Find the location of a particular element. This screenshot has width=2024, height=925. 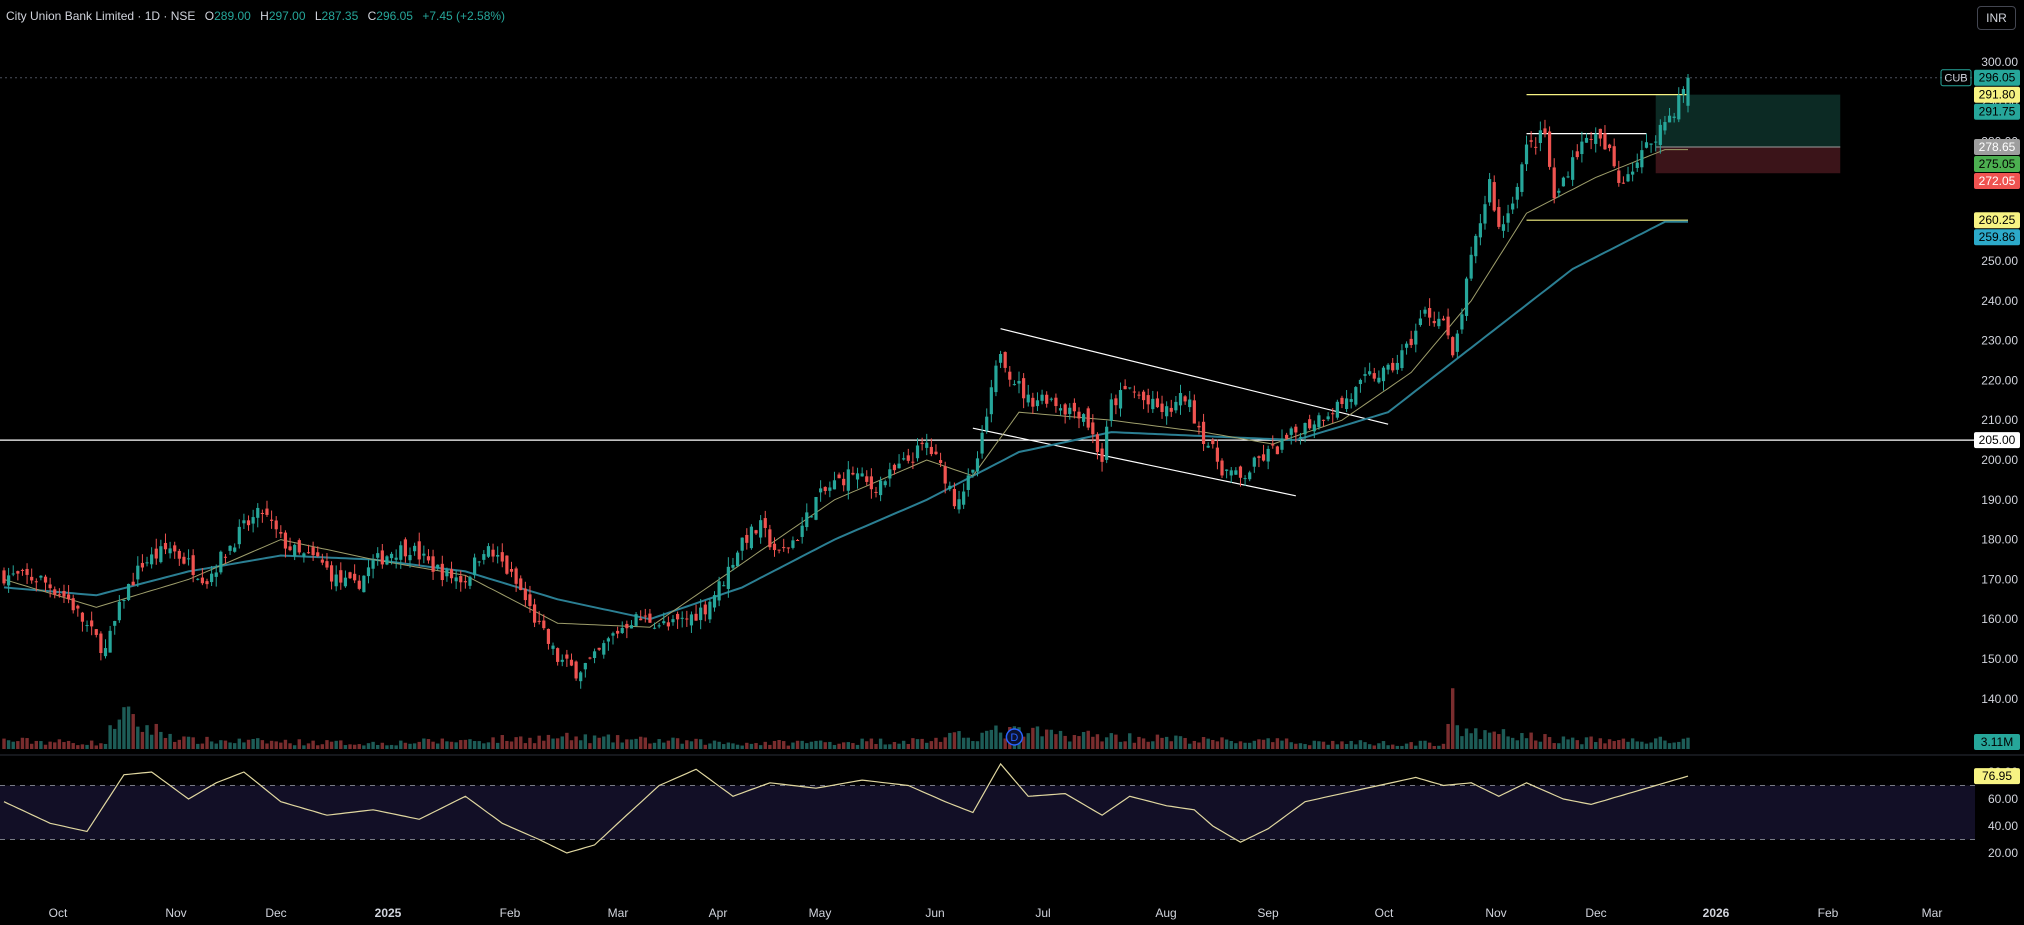

price-label-box is located at coordinates (1997, 146).